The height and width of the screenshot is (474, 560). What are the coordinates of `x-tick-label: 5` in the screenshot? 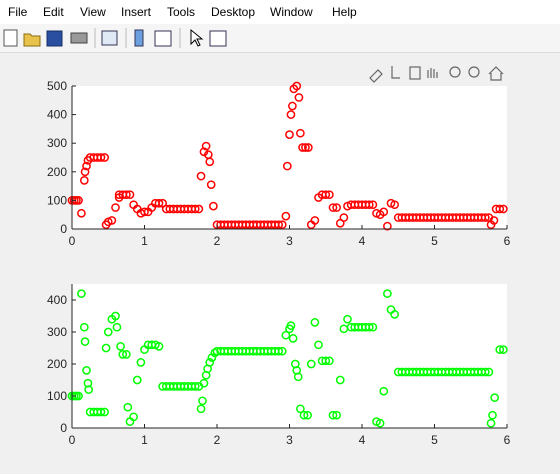 It's located at (434, 241).